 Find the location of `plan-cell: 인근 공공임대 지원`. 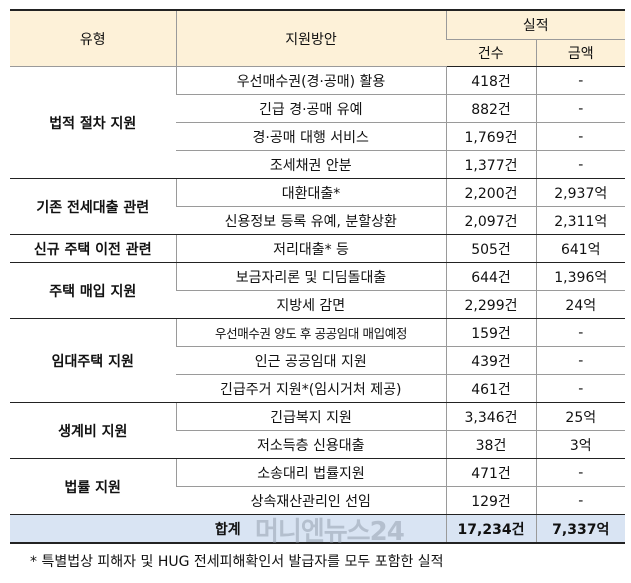

plan-cell: 인근 공공임대 지원 is located at coordinates (311, 360).